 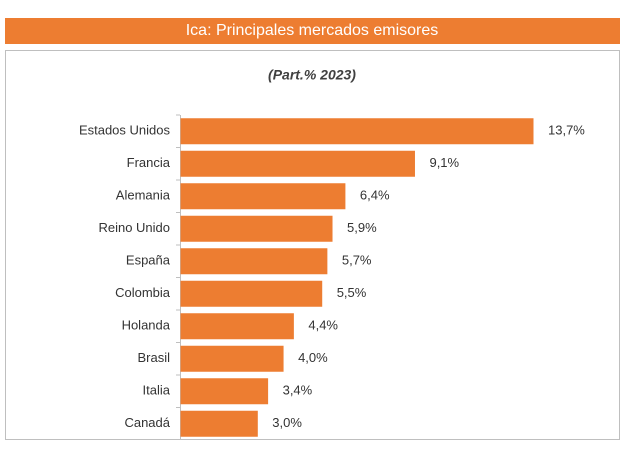 What do you see at coordinates (352, 292) in the screenshot?
I see `value-label: 5,5%` at bounding box center [352, 292].